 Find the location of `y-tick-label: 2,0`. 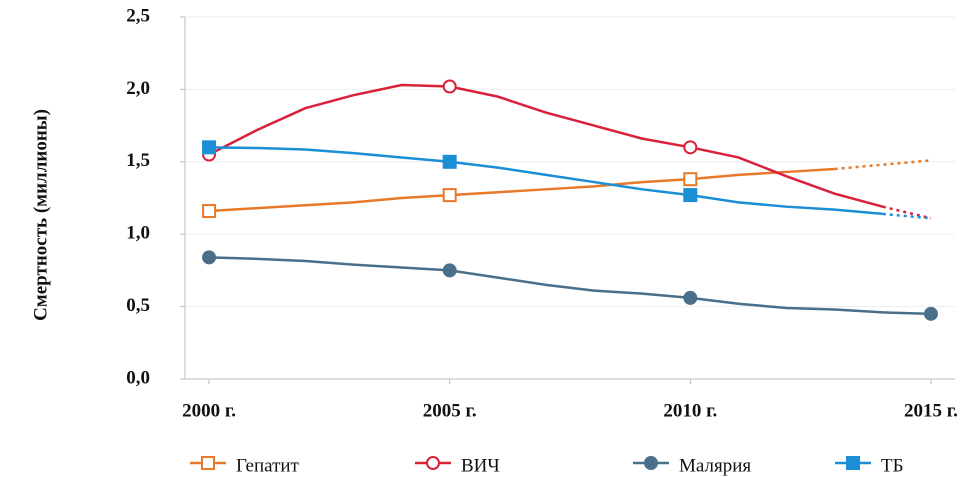

y-tick-label: 2,0 is located at coordinates (138, 88).